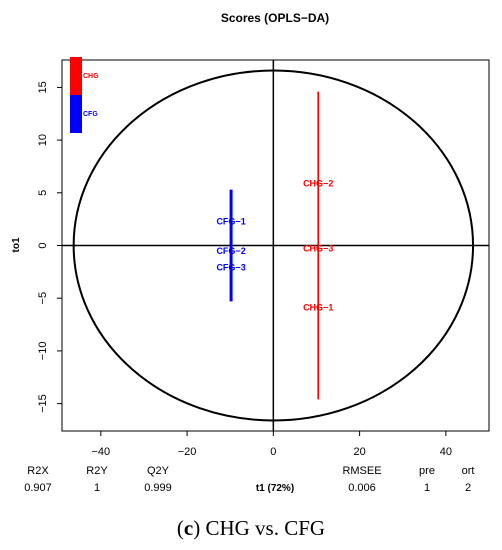 This screenshot has height=550, width=502. What do you see at coordinates (43, 403) in the screenshot?
I see `y-tick-label: −15` at bounding box center [43, 403].